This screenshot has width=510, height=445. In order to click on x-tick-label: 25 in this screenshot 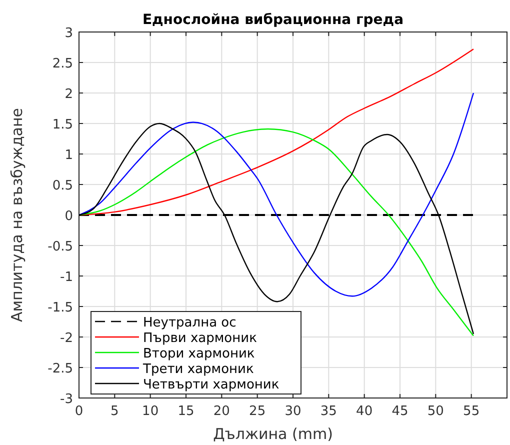, I will do `click(257, 411)`.